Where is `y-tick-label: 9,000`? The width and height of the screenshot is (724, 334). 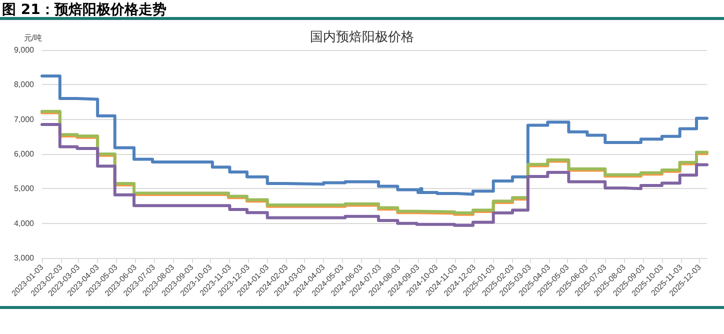
y-tick-label: 9,000 is located at coordinates (24, 50).